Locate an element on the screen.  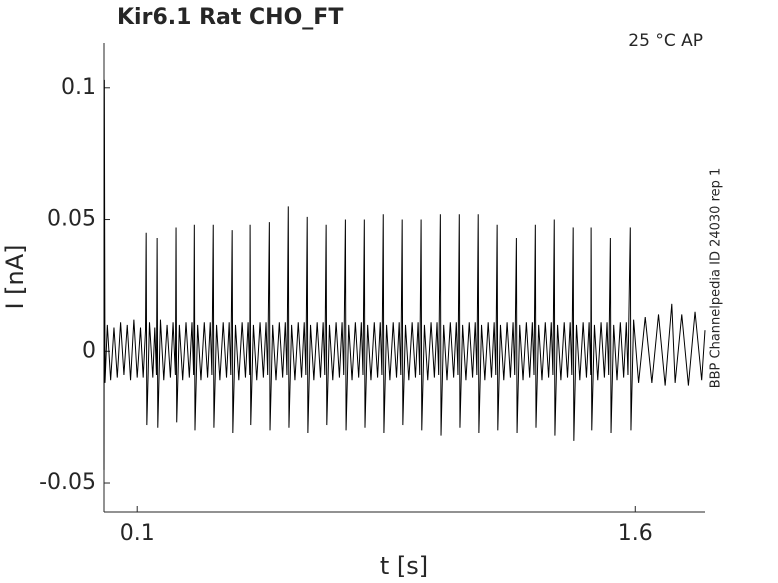
chart-title: Kir6.1 Rat CHO_FT is located at coordinates (230, 17).